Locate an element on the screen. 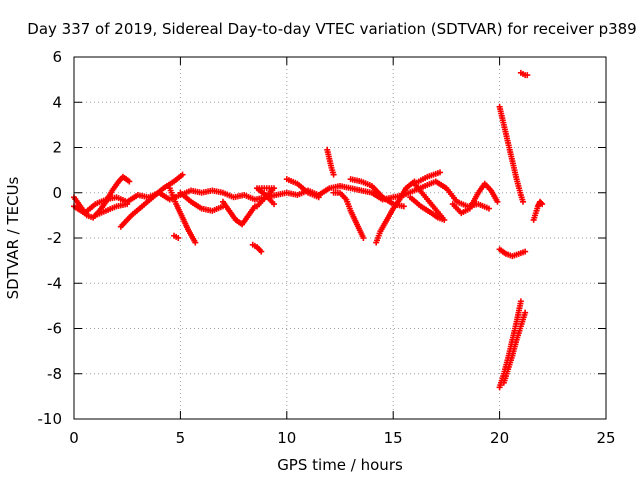 The image size is (640, 480). series-flat-21h is located at coordinates (512, 253).